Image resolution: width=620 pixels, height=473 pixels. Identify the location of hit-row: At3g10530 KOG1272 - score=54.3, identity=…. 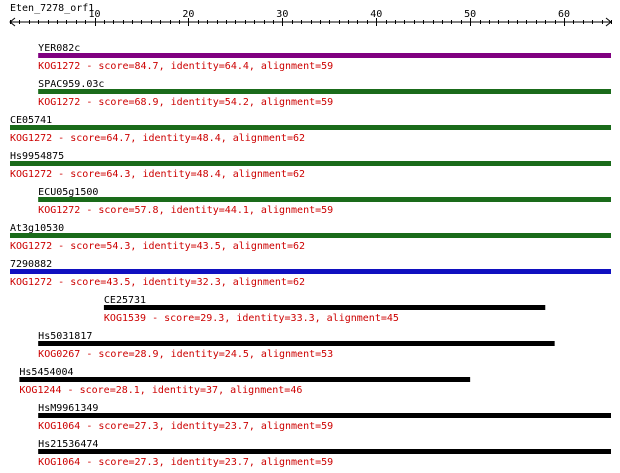
(310, 237).